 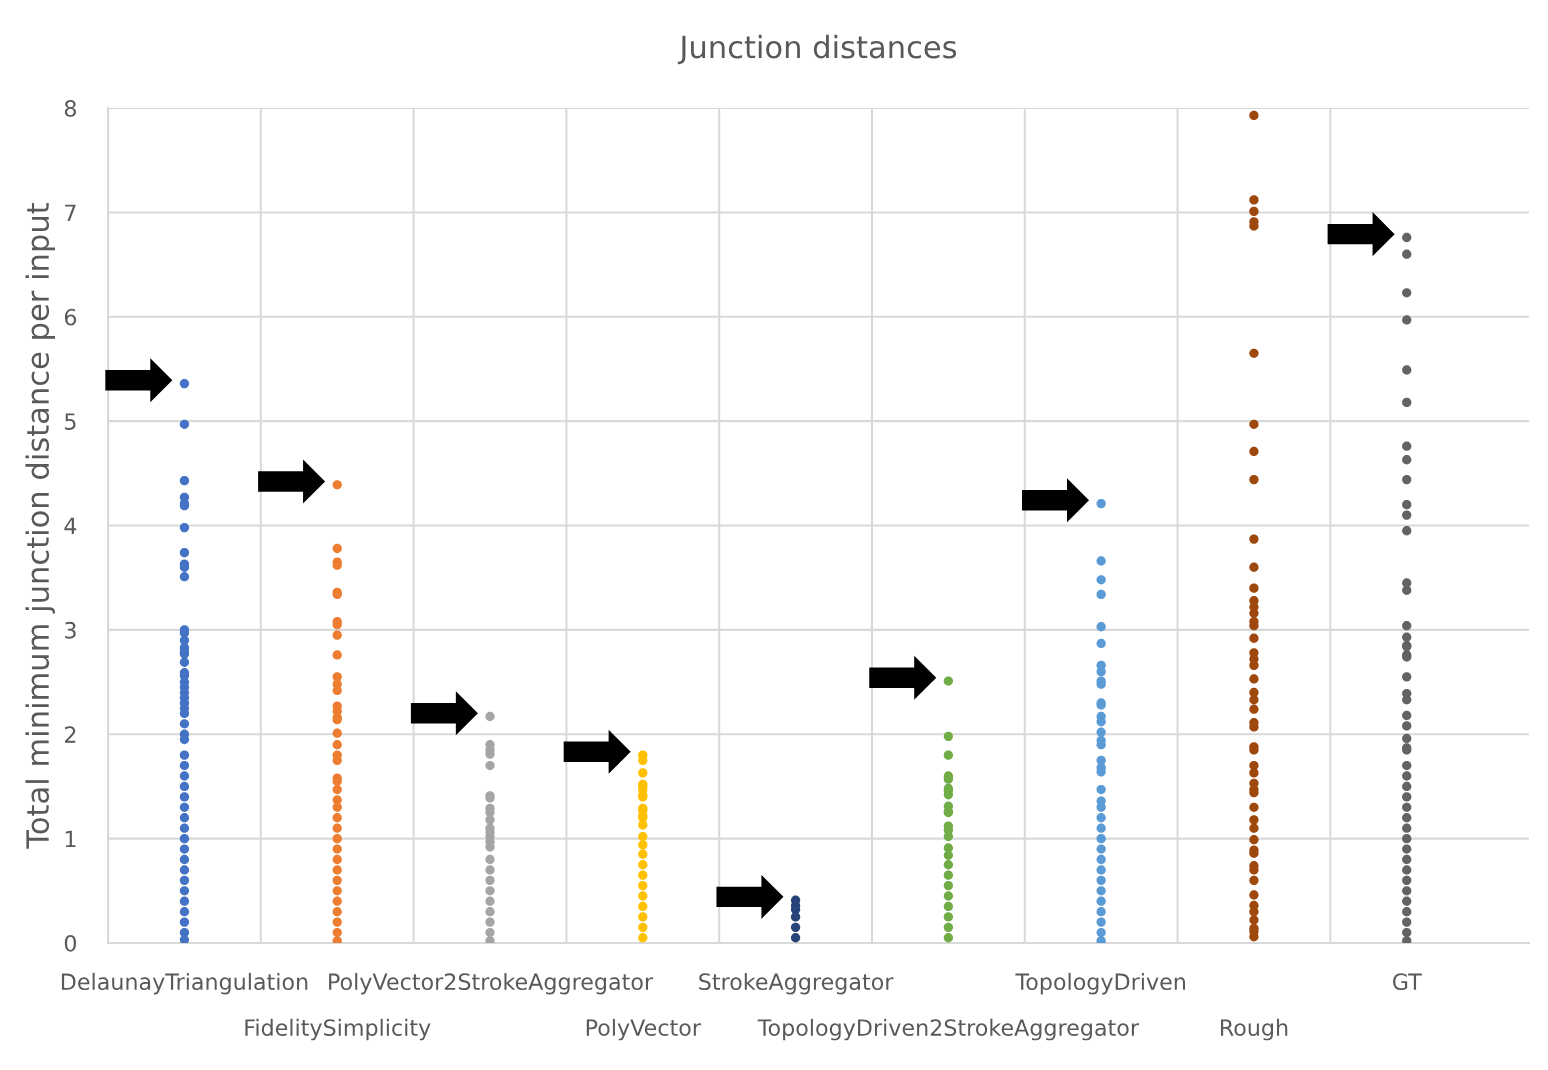 What do you see at coordinates (643, 1029) in the screenshot?
I see `x-tick-label: PolyVector` at bounding box center [643, 1029].